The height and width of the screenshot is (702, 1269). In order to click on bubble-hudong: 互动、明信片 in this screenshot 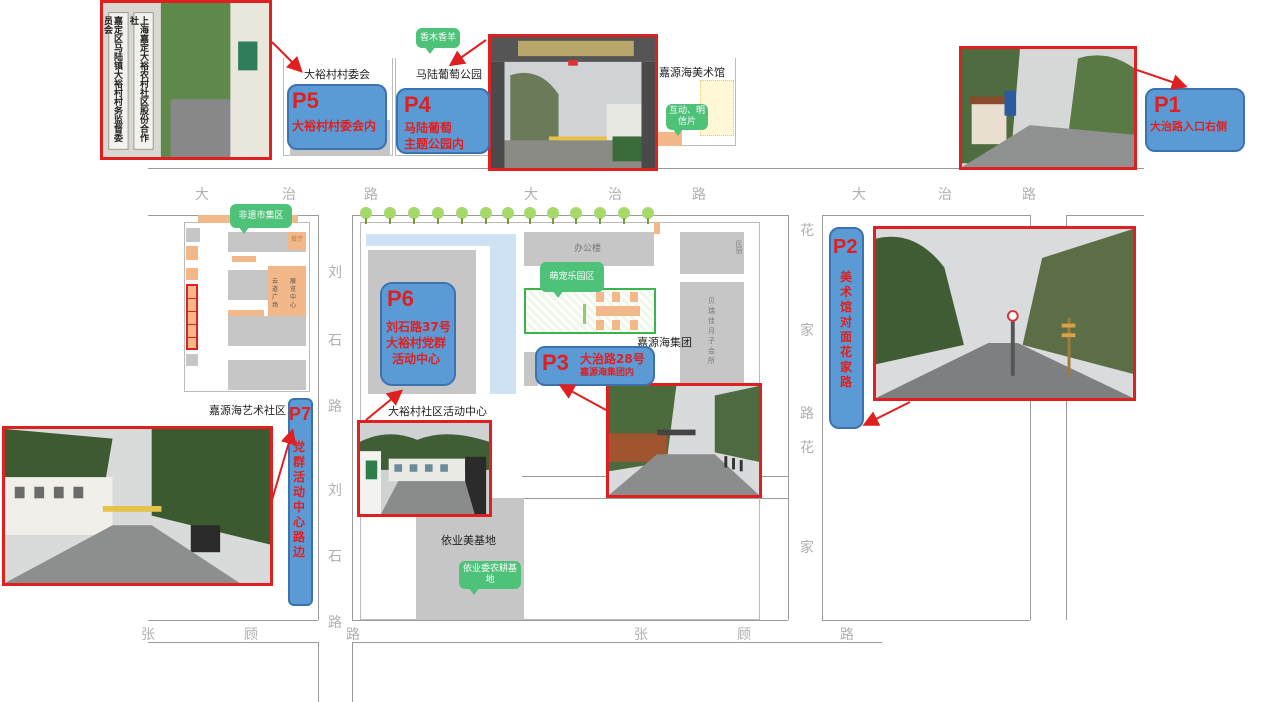, I will do `click(687, 117)`.